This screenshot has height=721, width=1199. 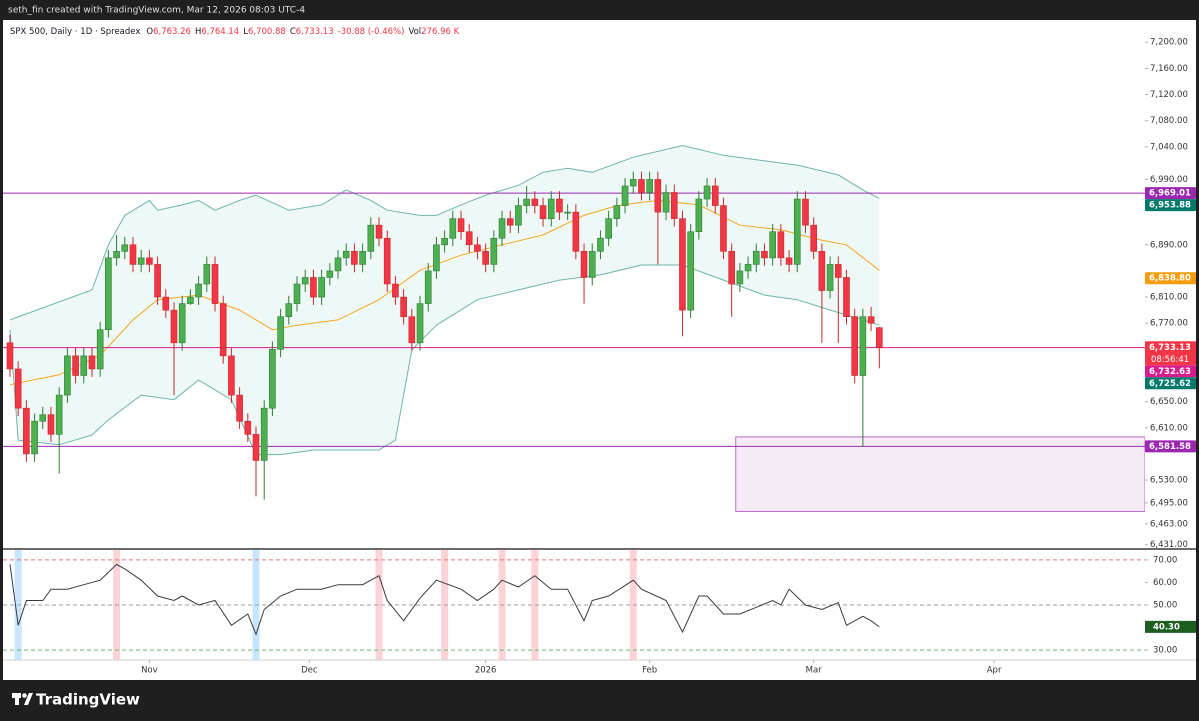 I want to click on x-tick-label: 2026, so click(x=486, y=671).